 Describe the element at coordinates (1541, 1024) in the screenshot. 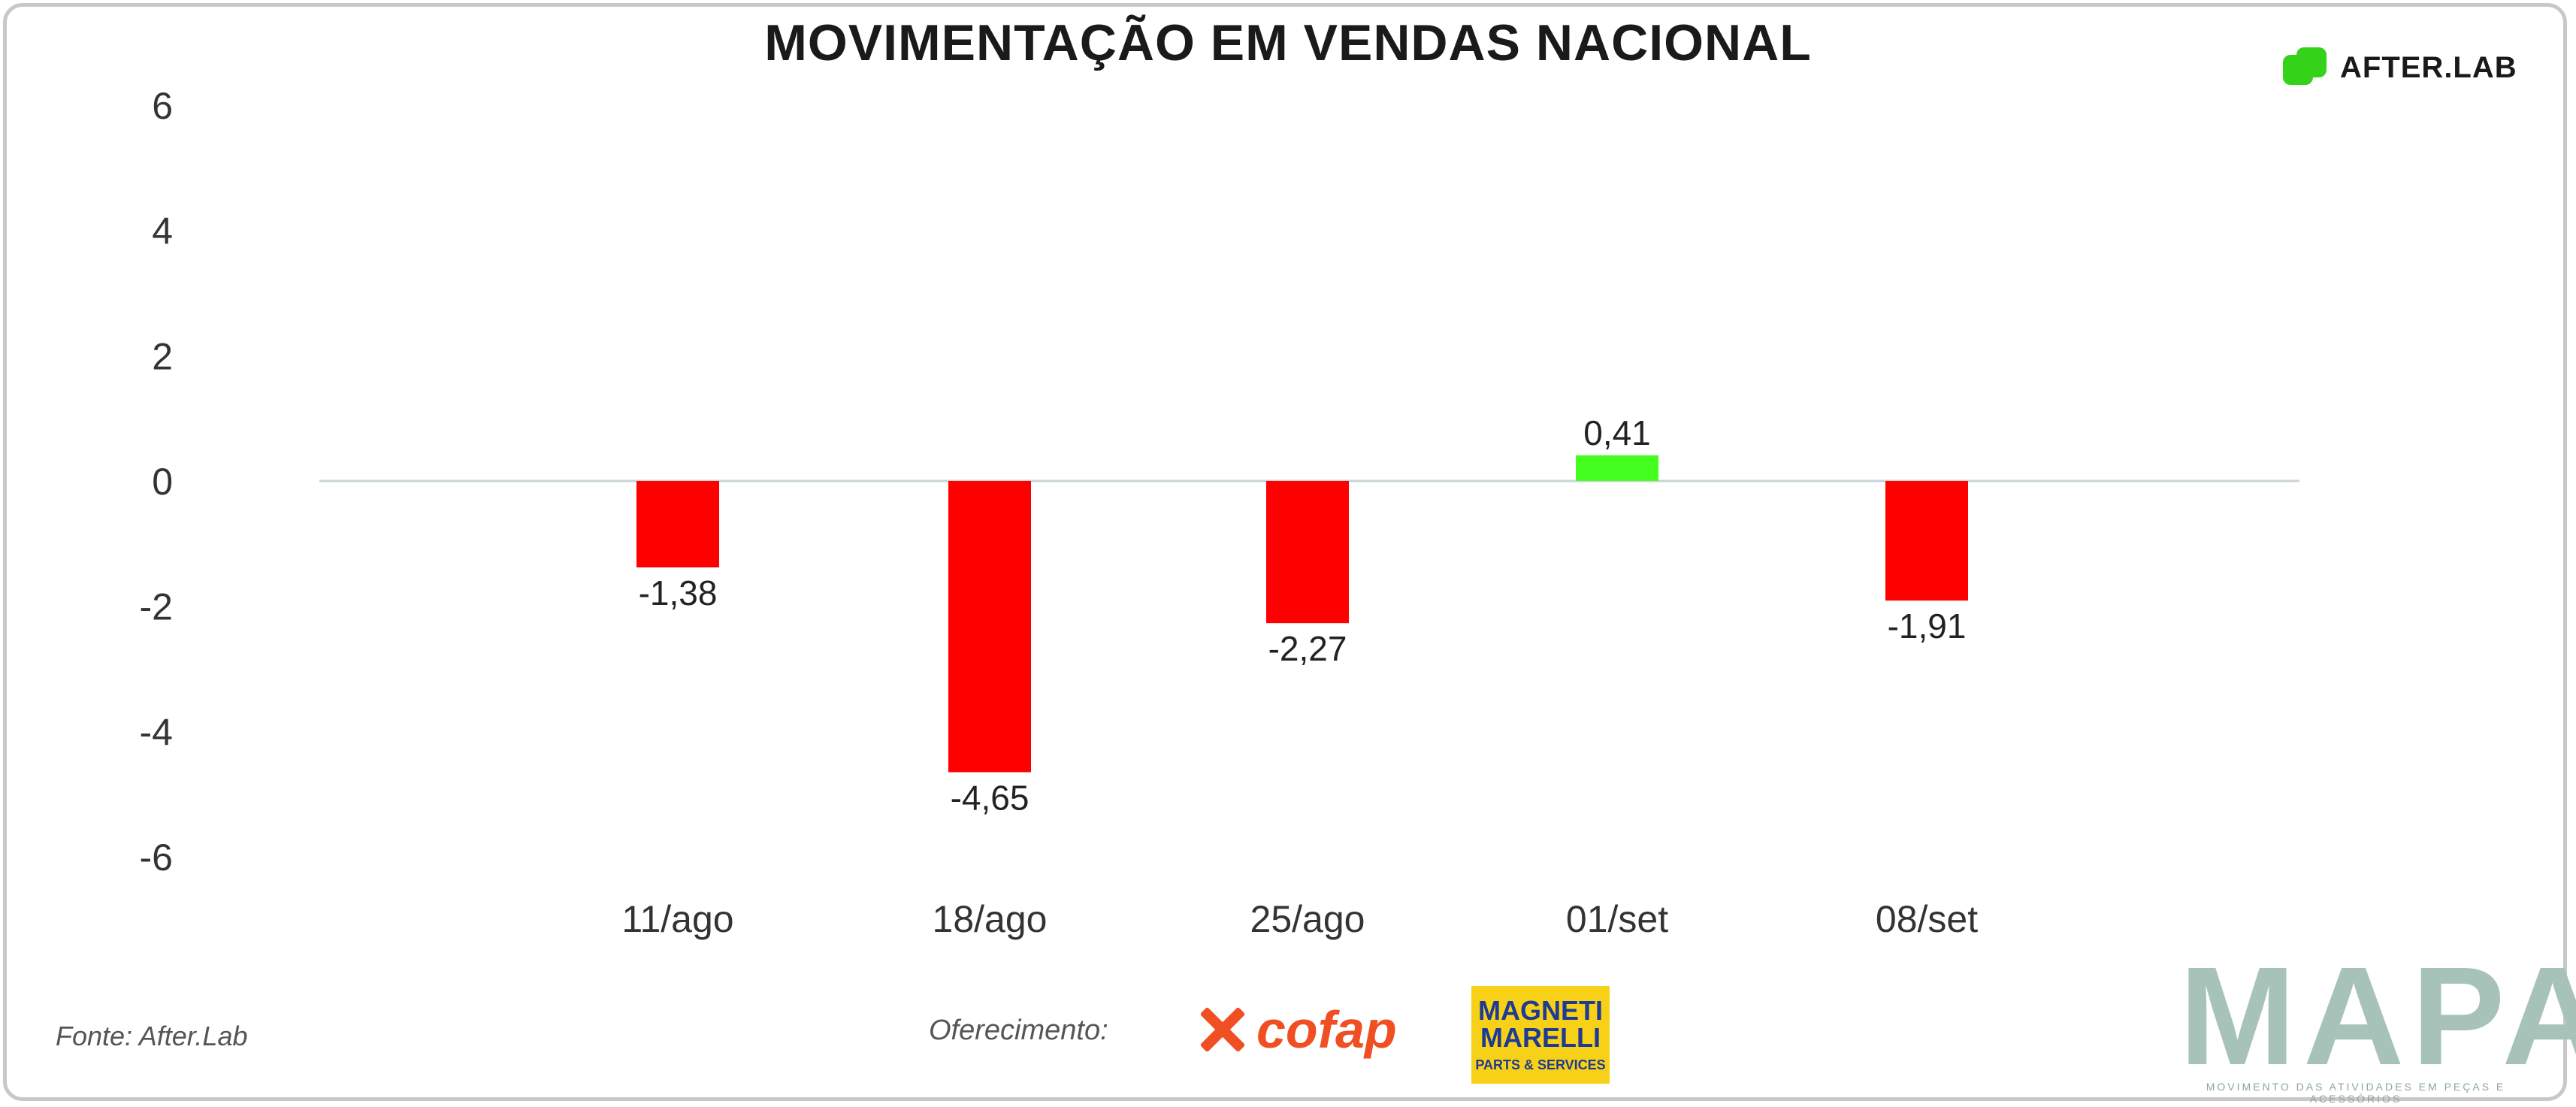

I see `magneti-marelli-name: MAGNETI MARELLI` at that location.